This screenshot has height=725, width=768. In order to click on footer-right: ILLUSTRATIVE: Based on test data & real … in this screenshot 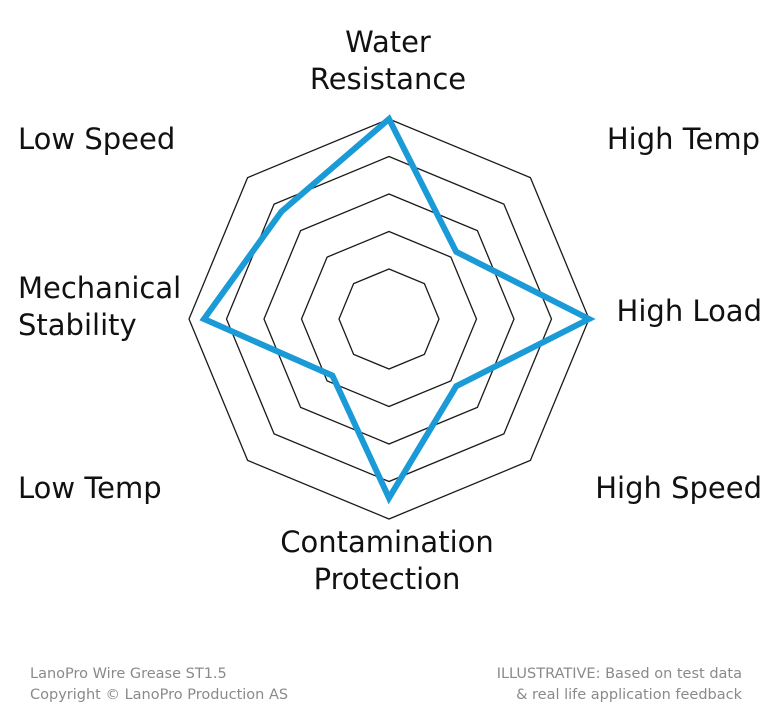, I will do `click(619, 685)`.